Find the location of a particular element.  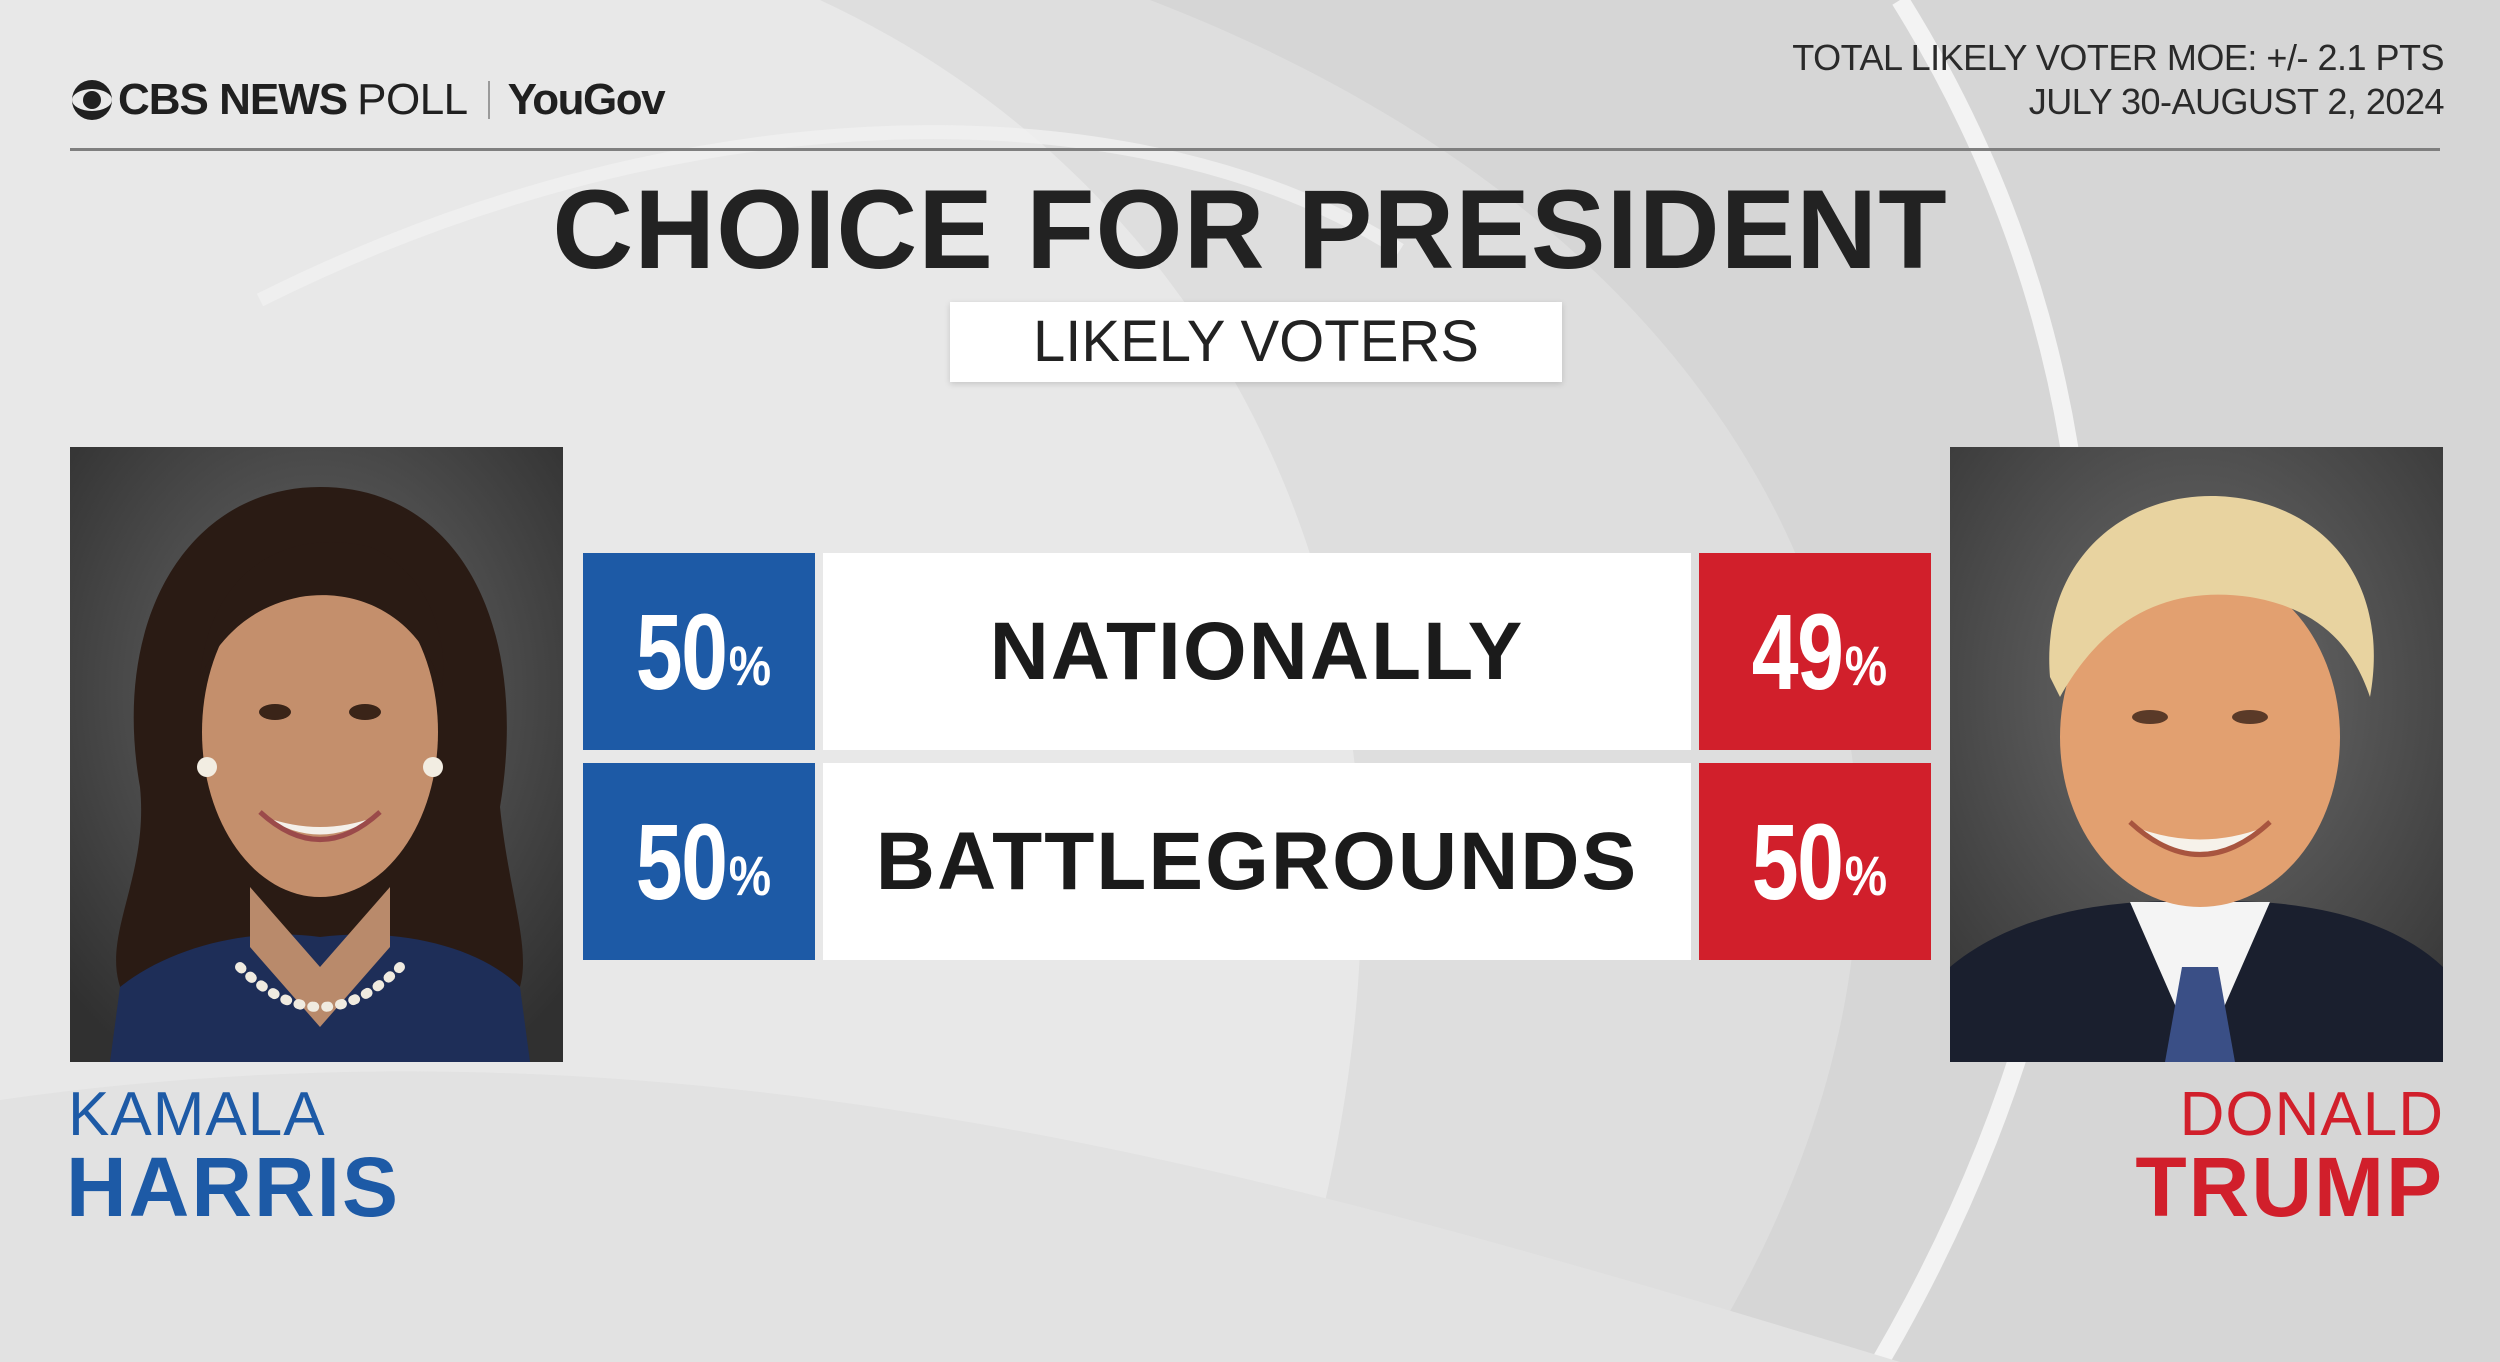

poll-dates: JULY 30-AUGUST 2, 2024 is located at coordinates (2236, 101).